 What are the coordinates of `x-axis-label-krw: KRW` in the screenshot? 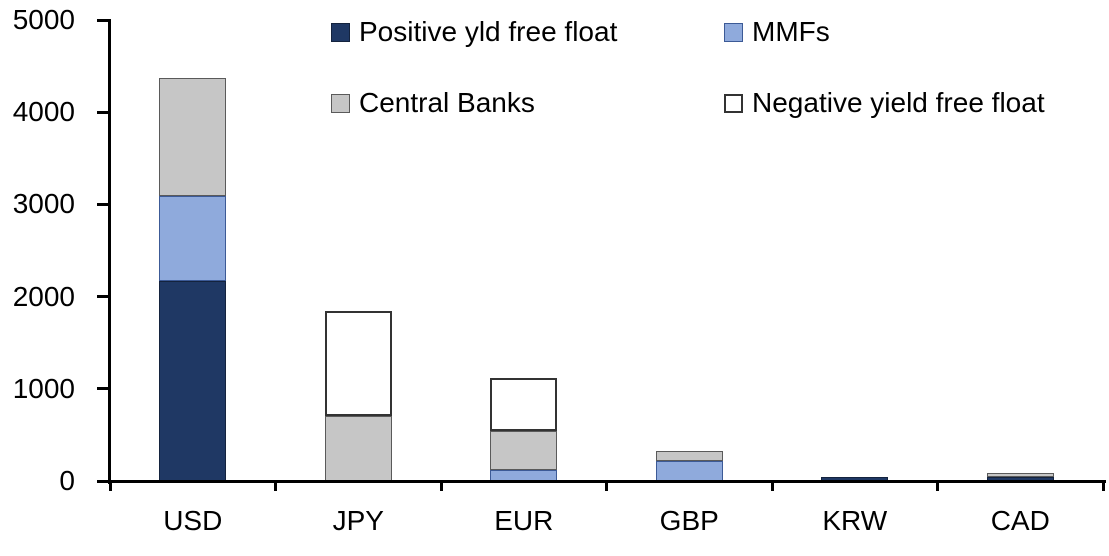 It's located at (855, 520).